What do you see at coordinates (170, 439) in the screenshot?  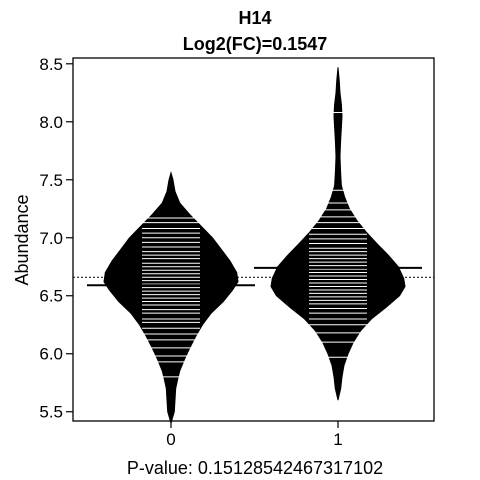 I see `x-tick-label: 0` at bounding box center [170, 439].